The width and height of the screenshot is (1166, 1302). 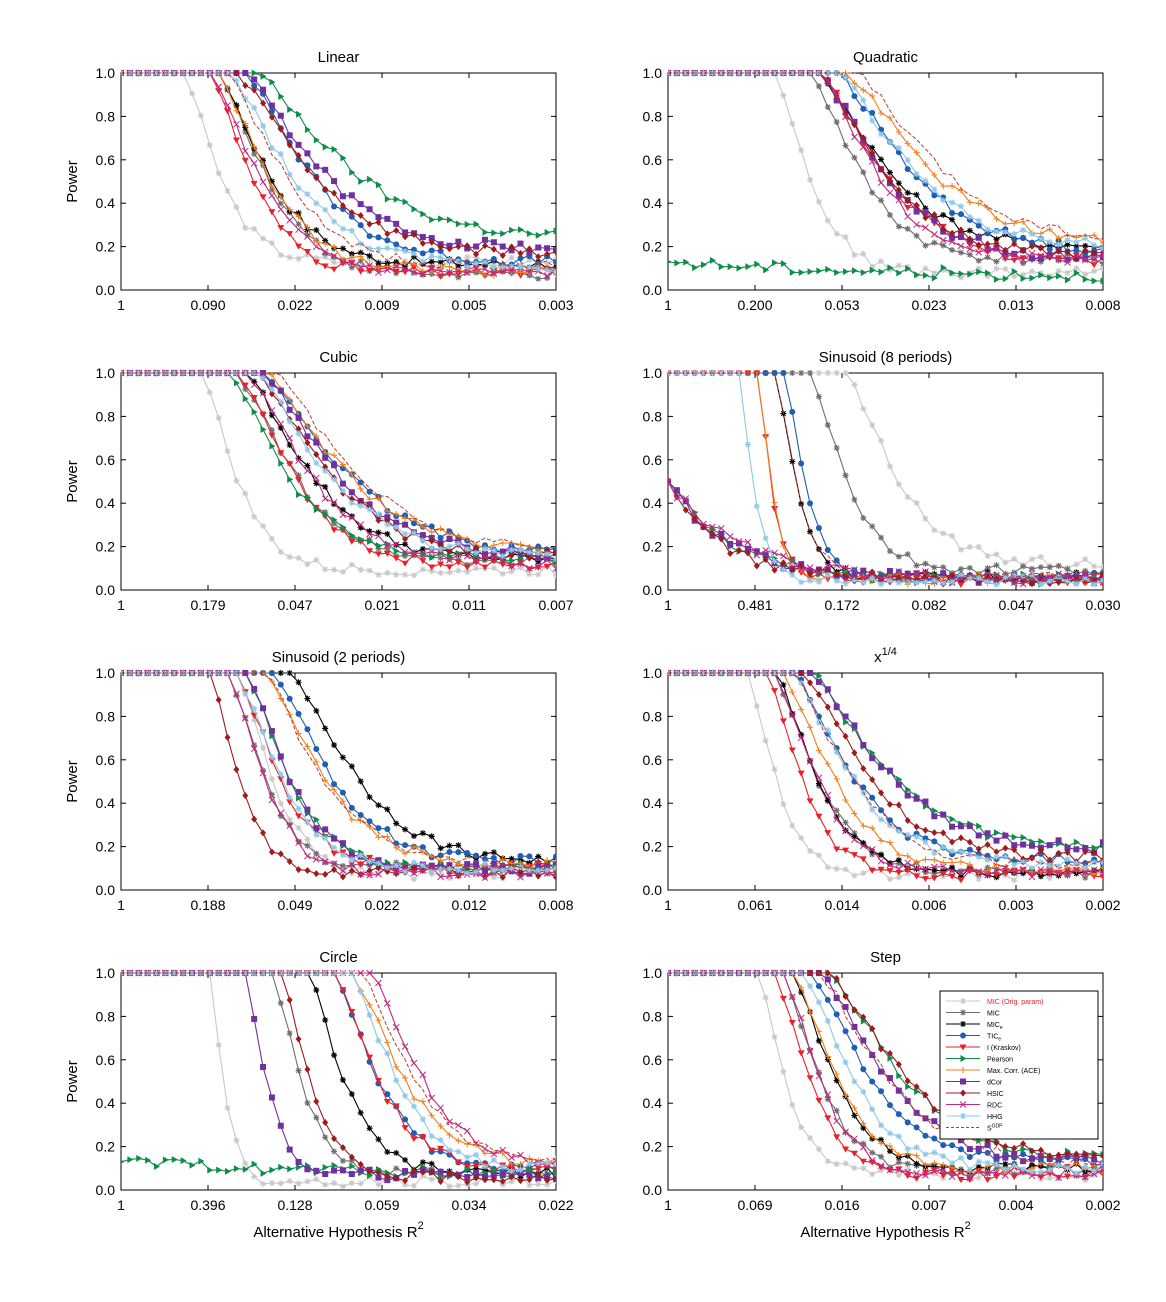 What do you see at coordinates (928, 905) in the screenshot?
I see `x-tick-label: 0.006` at bounding box center [928, 905].